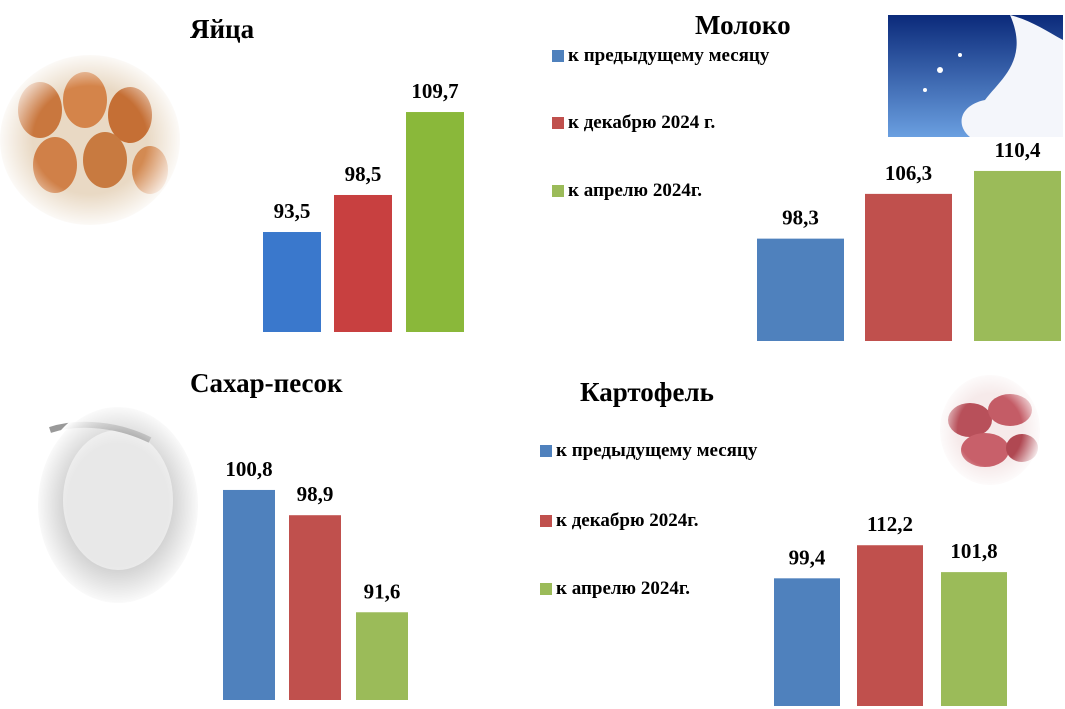  What do you see at coordinates (222, 29) in the screenshot?
I see `chart-title: Яйца` at bounding box center [222, 29].